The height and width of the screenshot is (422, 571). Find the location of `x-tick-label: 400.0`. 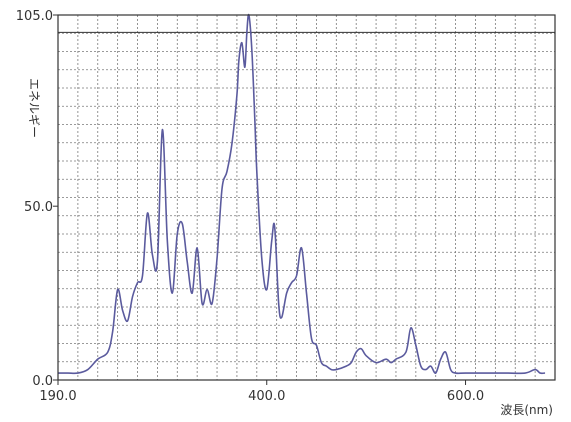

x-tick-label: 400.0 is located at coordinates (266, 396).